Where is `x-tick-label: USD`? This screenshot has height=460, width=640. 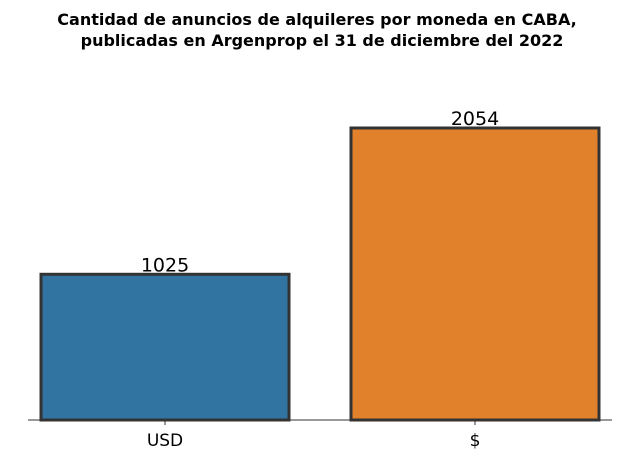
x-tick-label: USD is located at coordinates (165, 441).